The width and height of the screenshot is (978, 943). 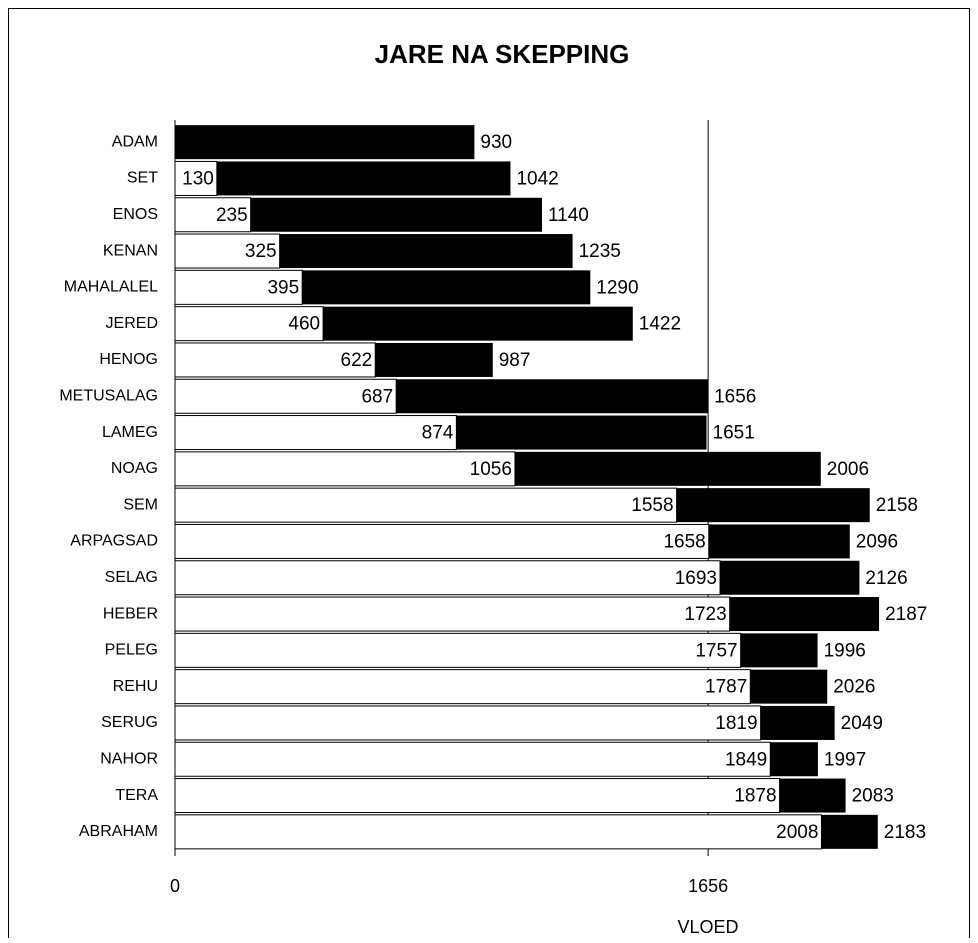 What do you see at coordinates (304, 324) in the screenshot?
I see `start-label: 460` at bounding box center [304, 324].